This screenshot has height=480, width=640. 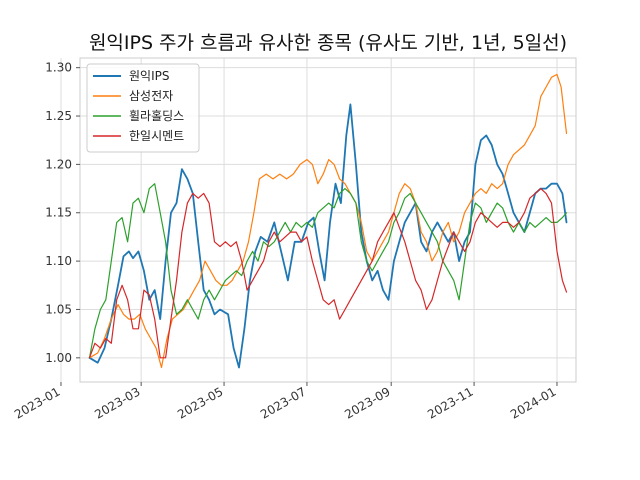 What do you see at coordinates (200, 402) in the screenshot?
I see `x-tick-label: 2023-05` at bounding box center [200, 402].